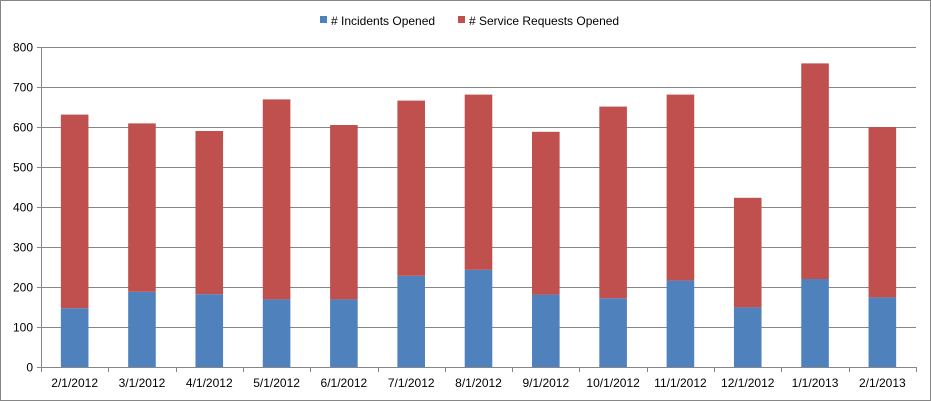 The image size is (931, 401). What do you see at coordinates (23, 88) in the screenshot?
I see `y-tick-label: 700` at bounding box center [23, 88].